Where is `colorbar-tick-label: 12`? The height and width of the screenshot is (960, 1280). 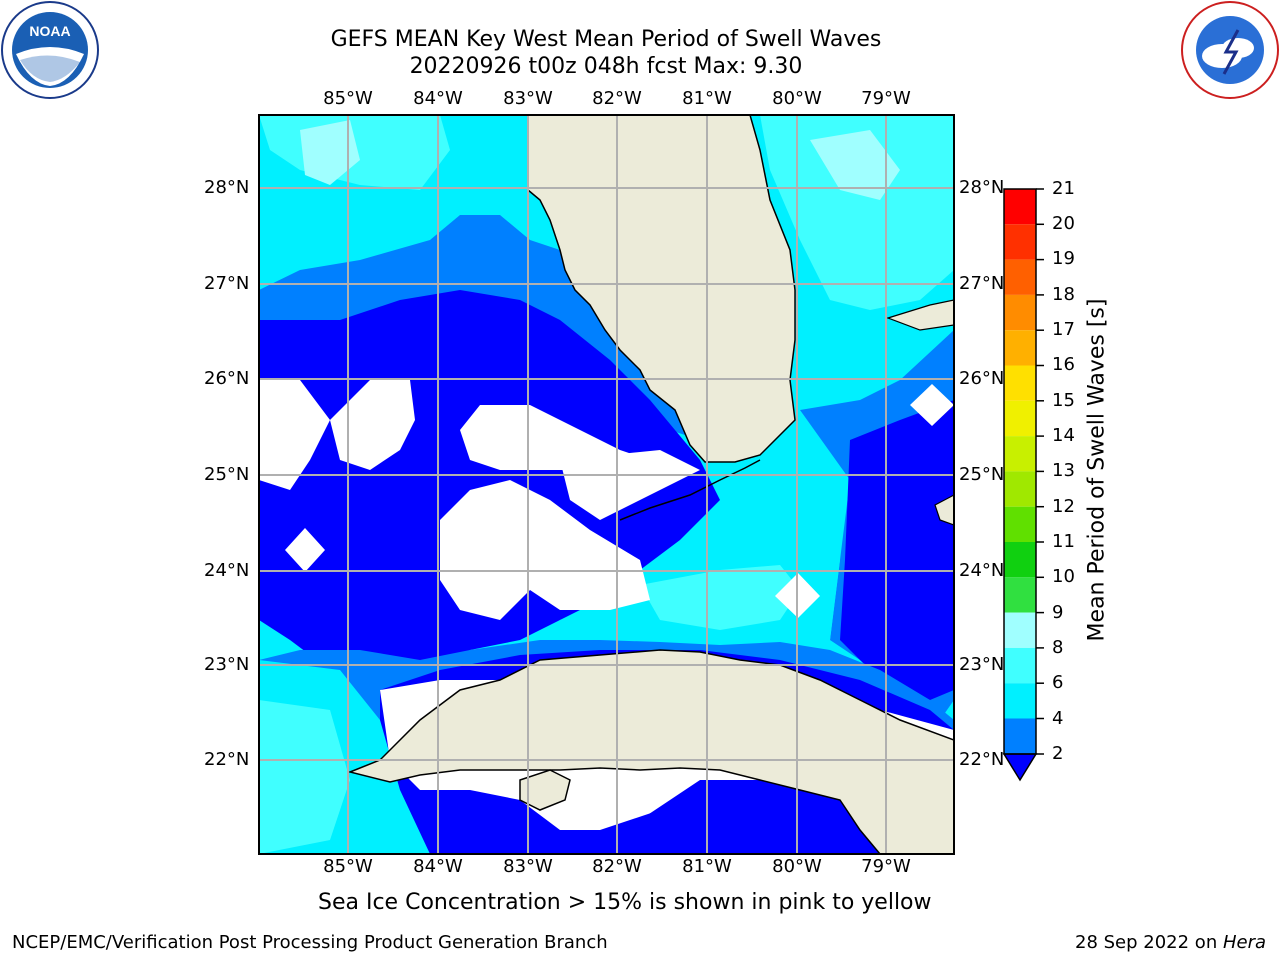
colorbar-tick-label: 12 is located at coordinates (1063, 506).